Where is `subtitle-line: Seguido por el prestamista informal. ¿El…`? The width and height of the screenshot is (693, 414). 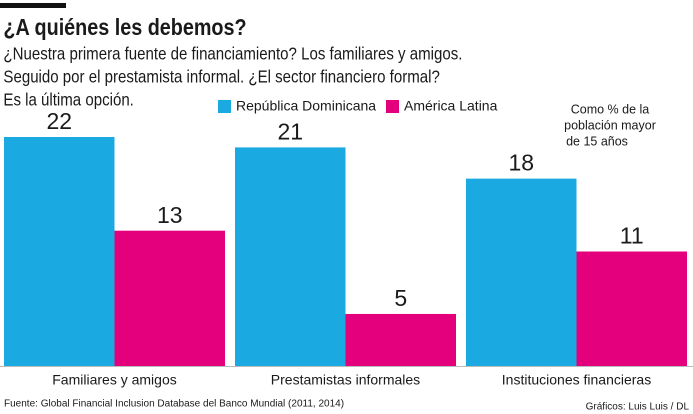 subtitle-line: Seguido por el prestamista informal. ¿El… is located at coordinates (221, 77).